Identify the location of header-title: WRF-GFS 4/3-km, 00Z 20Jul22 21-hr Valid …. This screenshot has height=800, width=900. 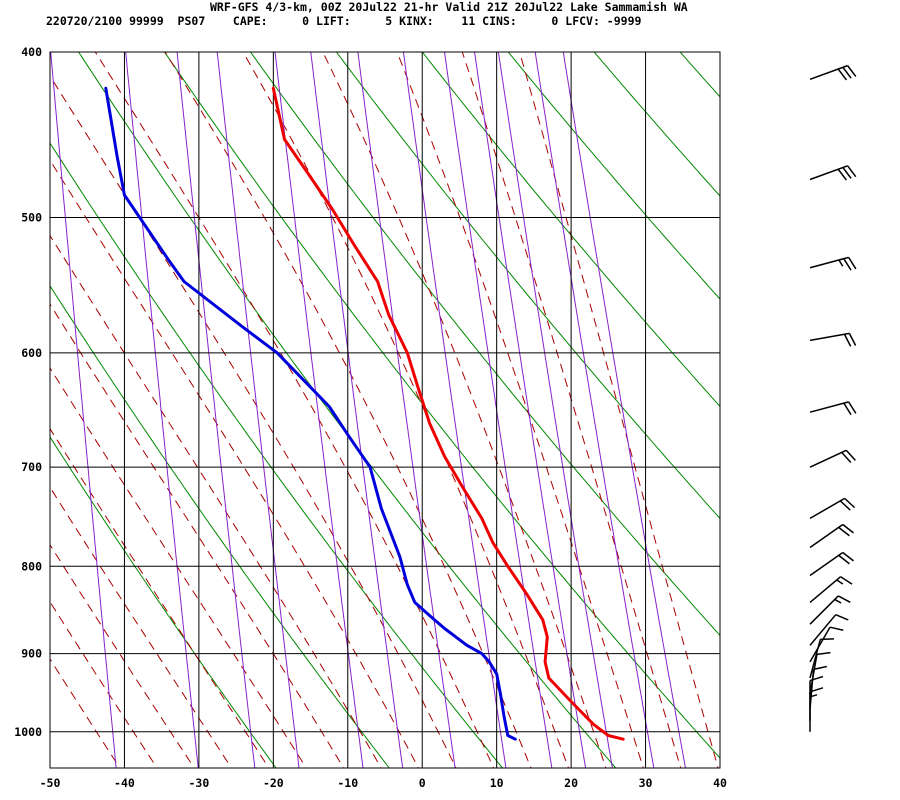
(449, 7).